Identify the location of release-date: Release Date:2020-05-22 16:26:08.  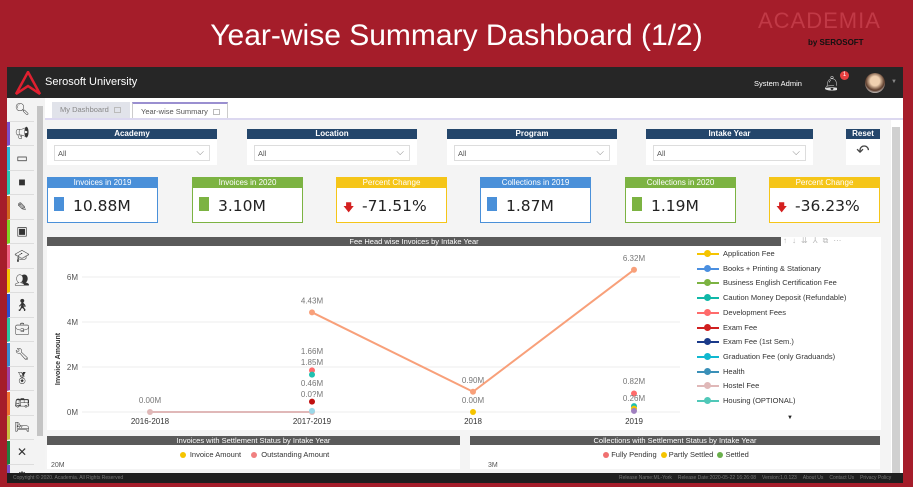
(717, 478).